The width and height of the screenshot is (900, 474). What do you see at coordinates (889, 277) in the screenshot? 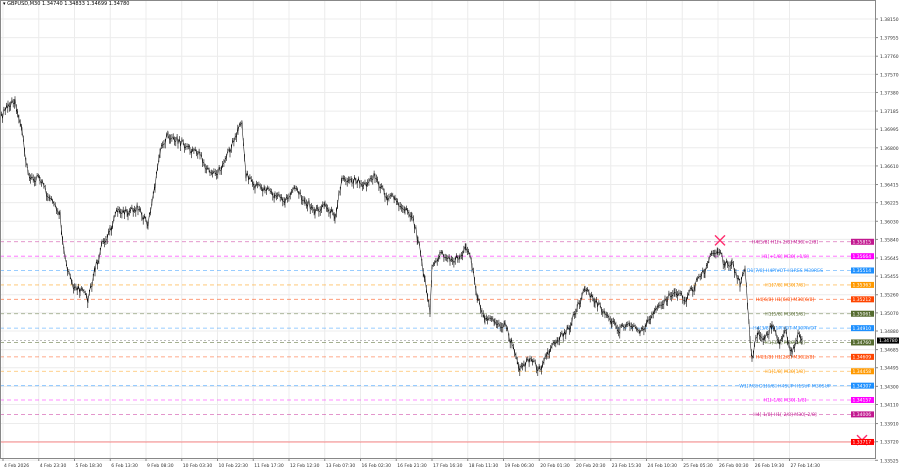
I see `y-tick-label: 1.35455` at bounding box center [889, 277].